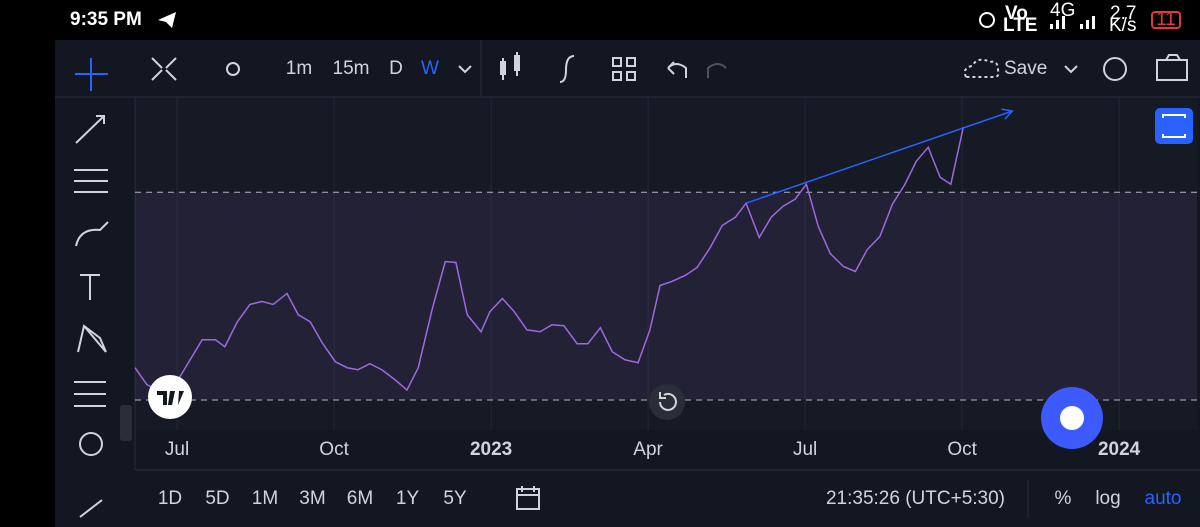  What do you see at coordinates (987, 20) in the screenshot?
I see `hotspot-icon` at bounding box center [987, 20].